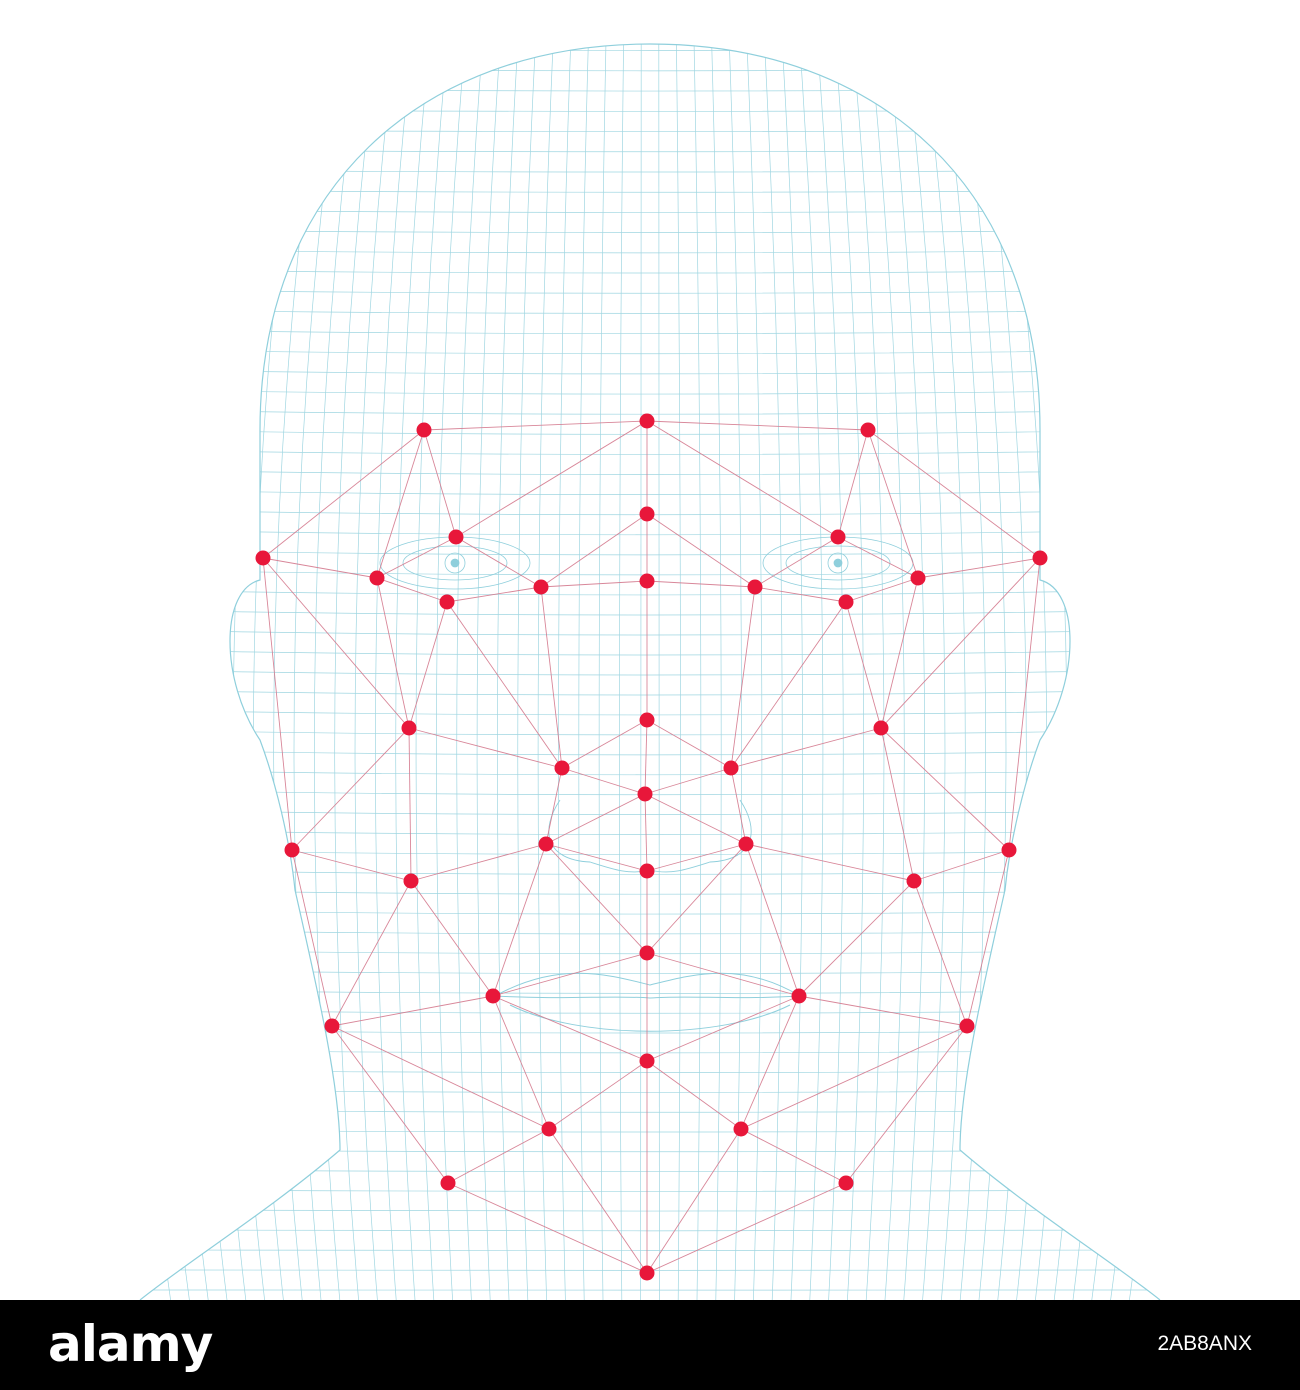  Describe the element at coordinates (650, 1345) in the screenshot. I see `watermark-footer: alamy 2AB8ANX` at that location.